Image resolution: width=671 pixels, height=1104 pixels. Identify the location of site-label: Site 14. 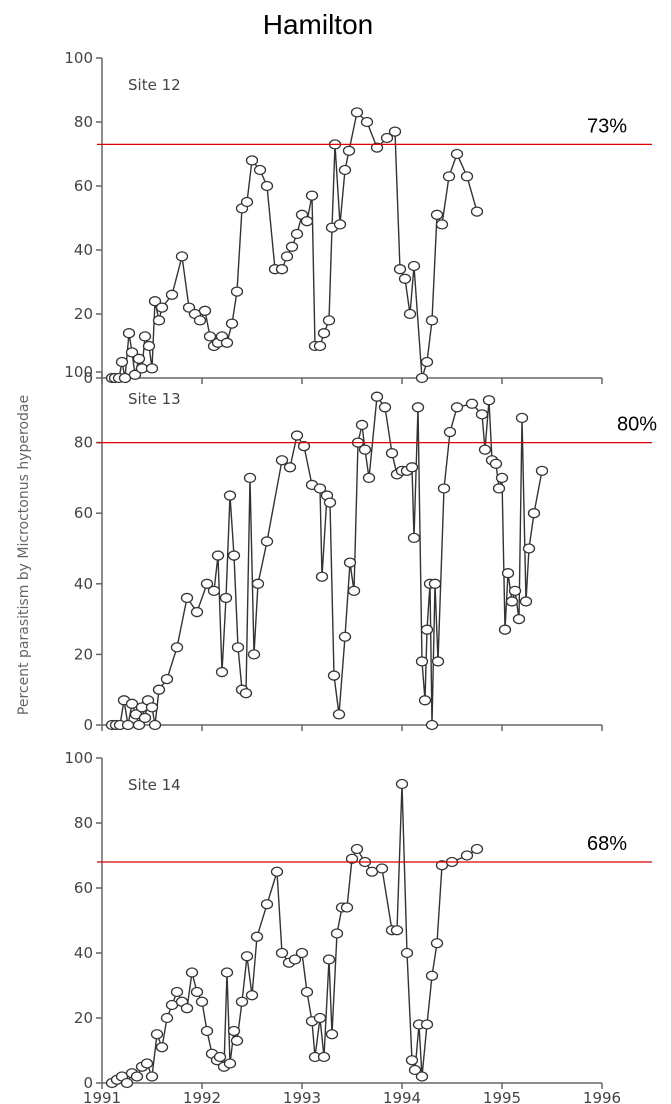
(154, 785).